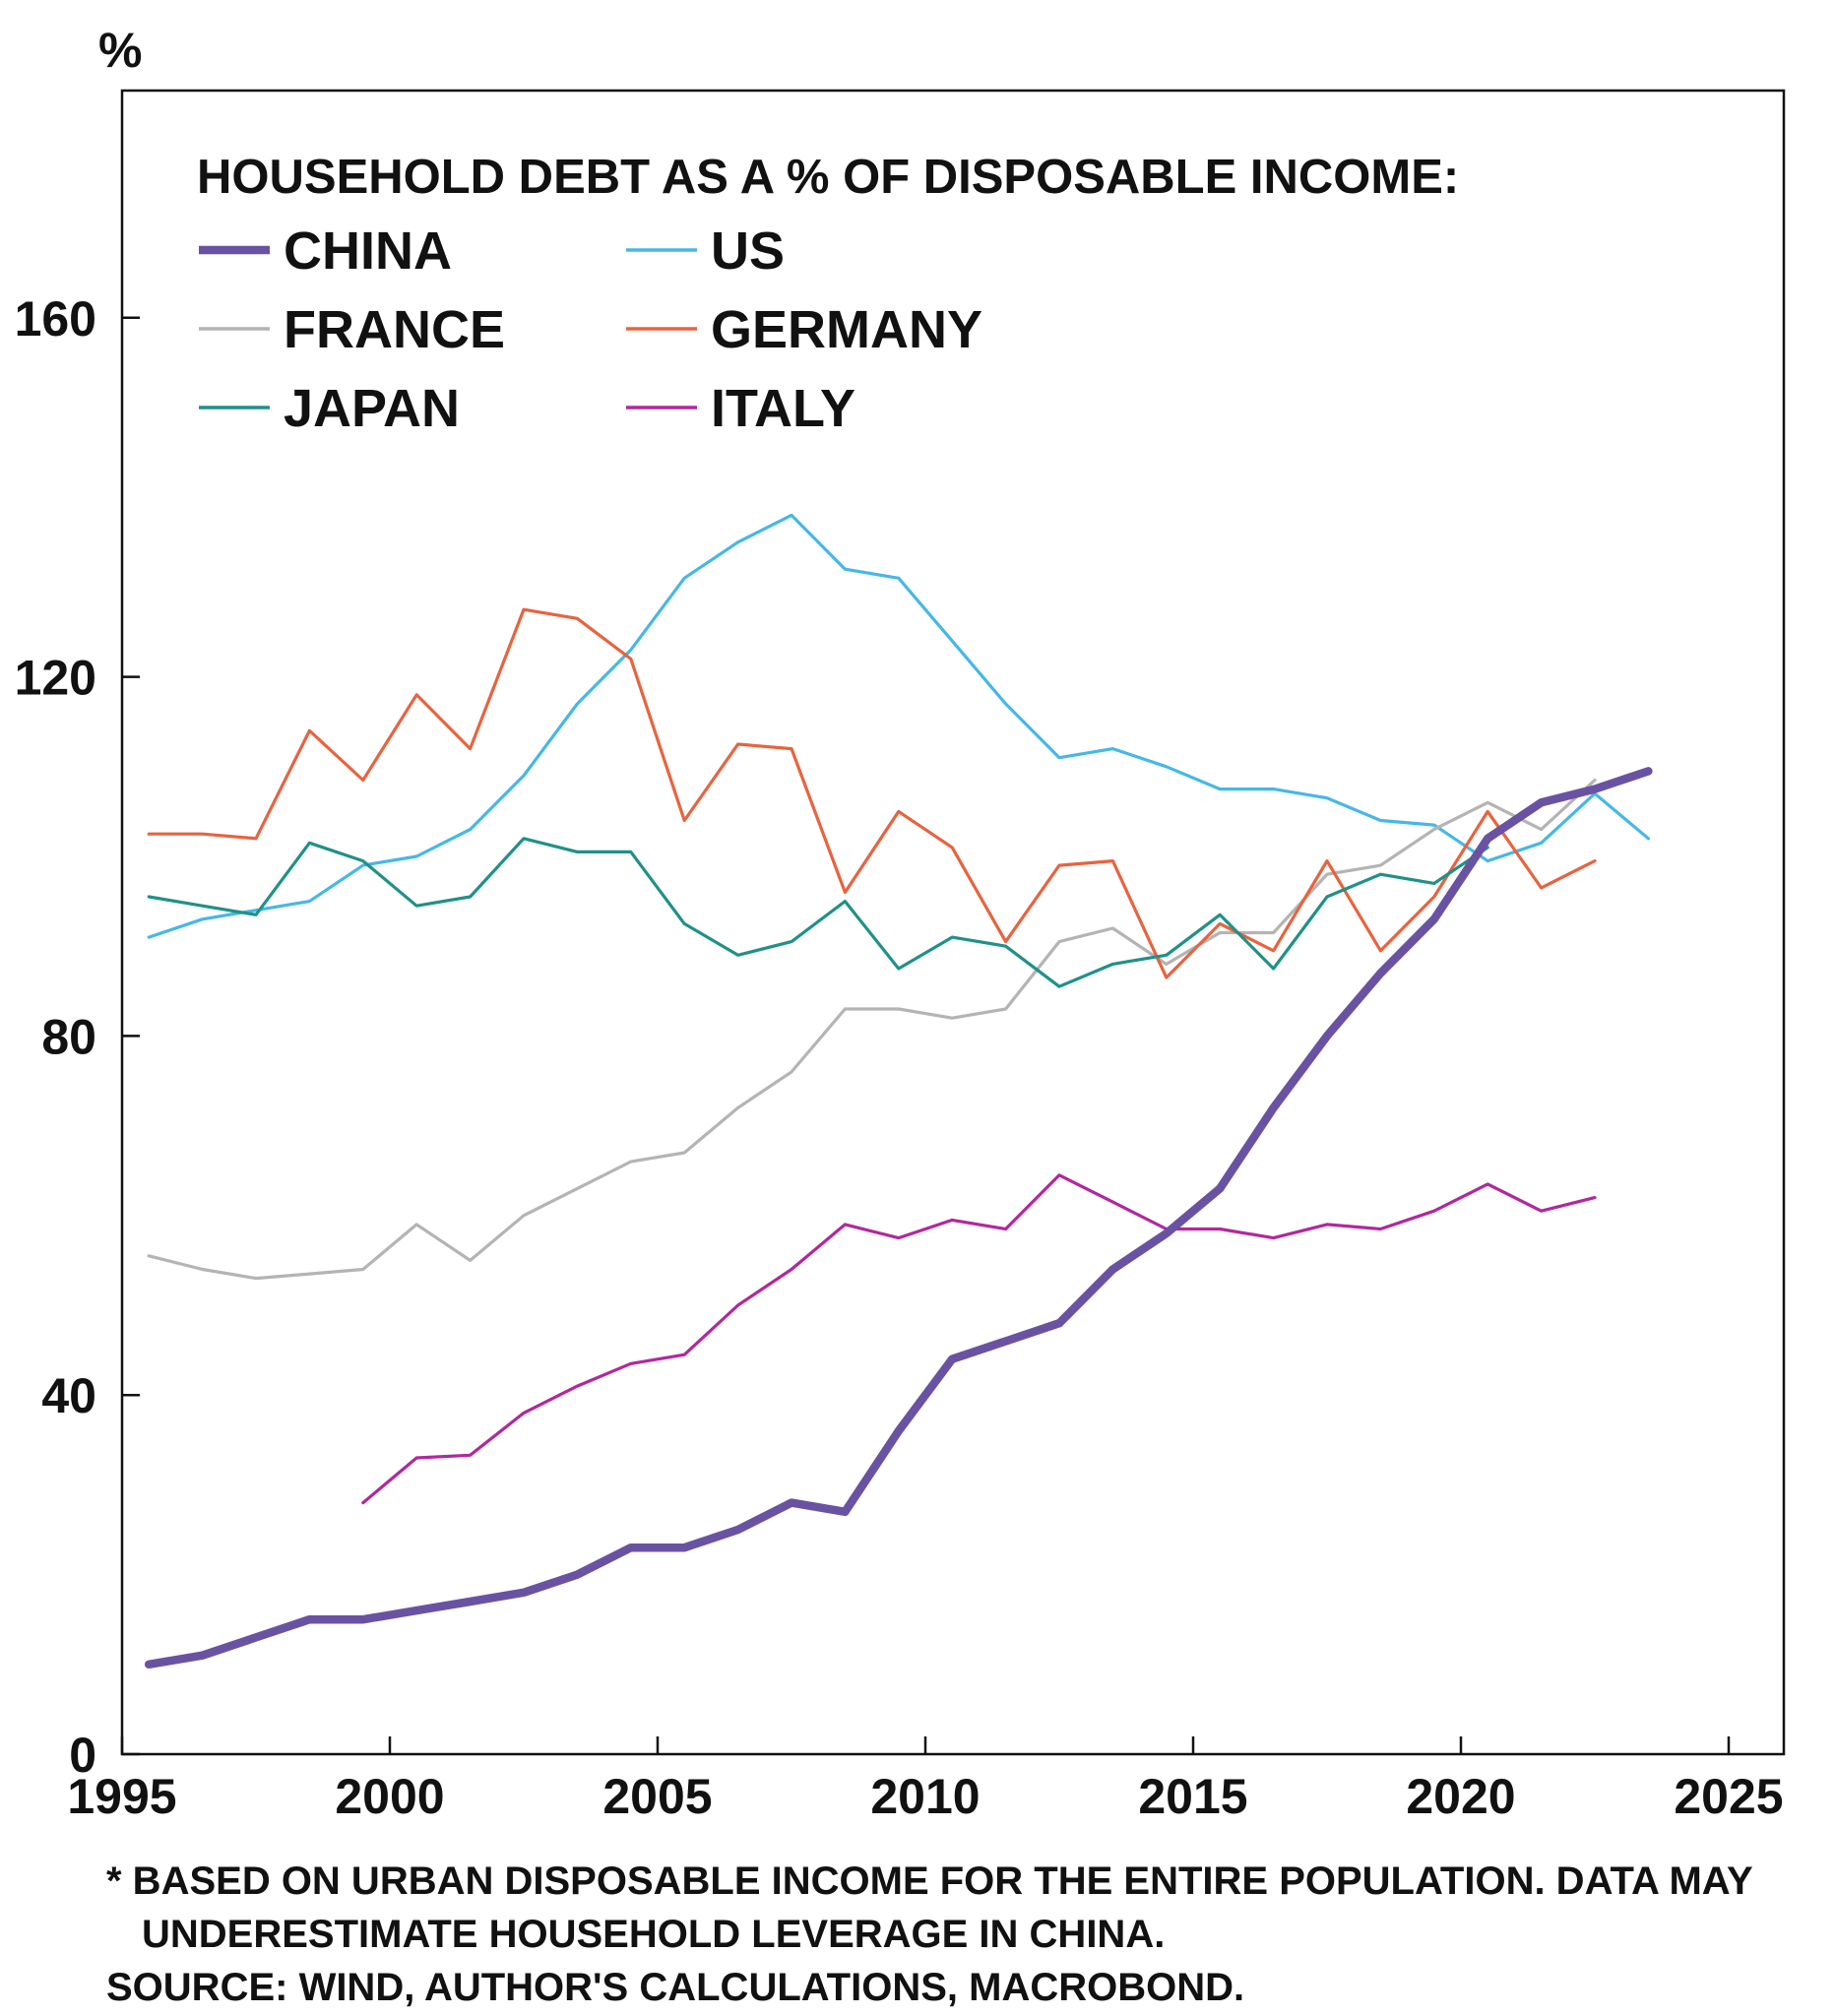  Describe the element at coordinates (68, 1395) in the screenshot. I see `y-tick-label: 40` at that location.